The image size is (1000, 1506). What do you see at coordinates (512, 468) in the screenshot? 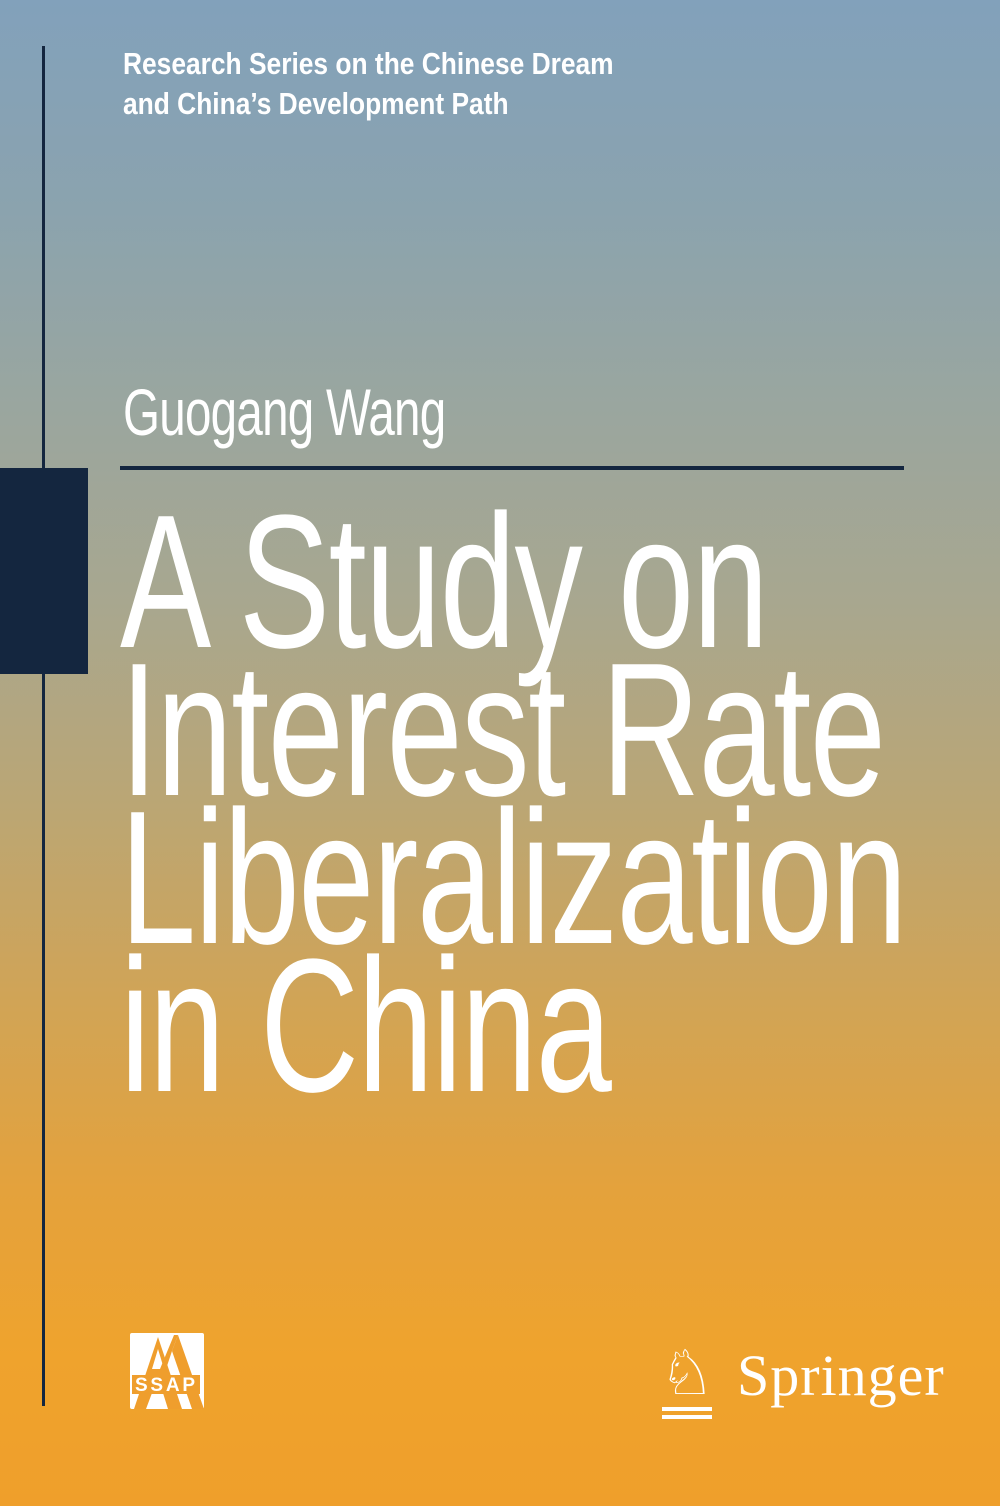
I see `title-divider-rule` at bounding box center [512, 468].